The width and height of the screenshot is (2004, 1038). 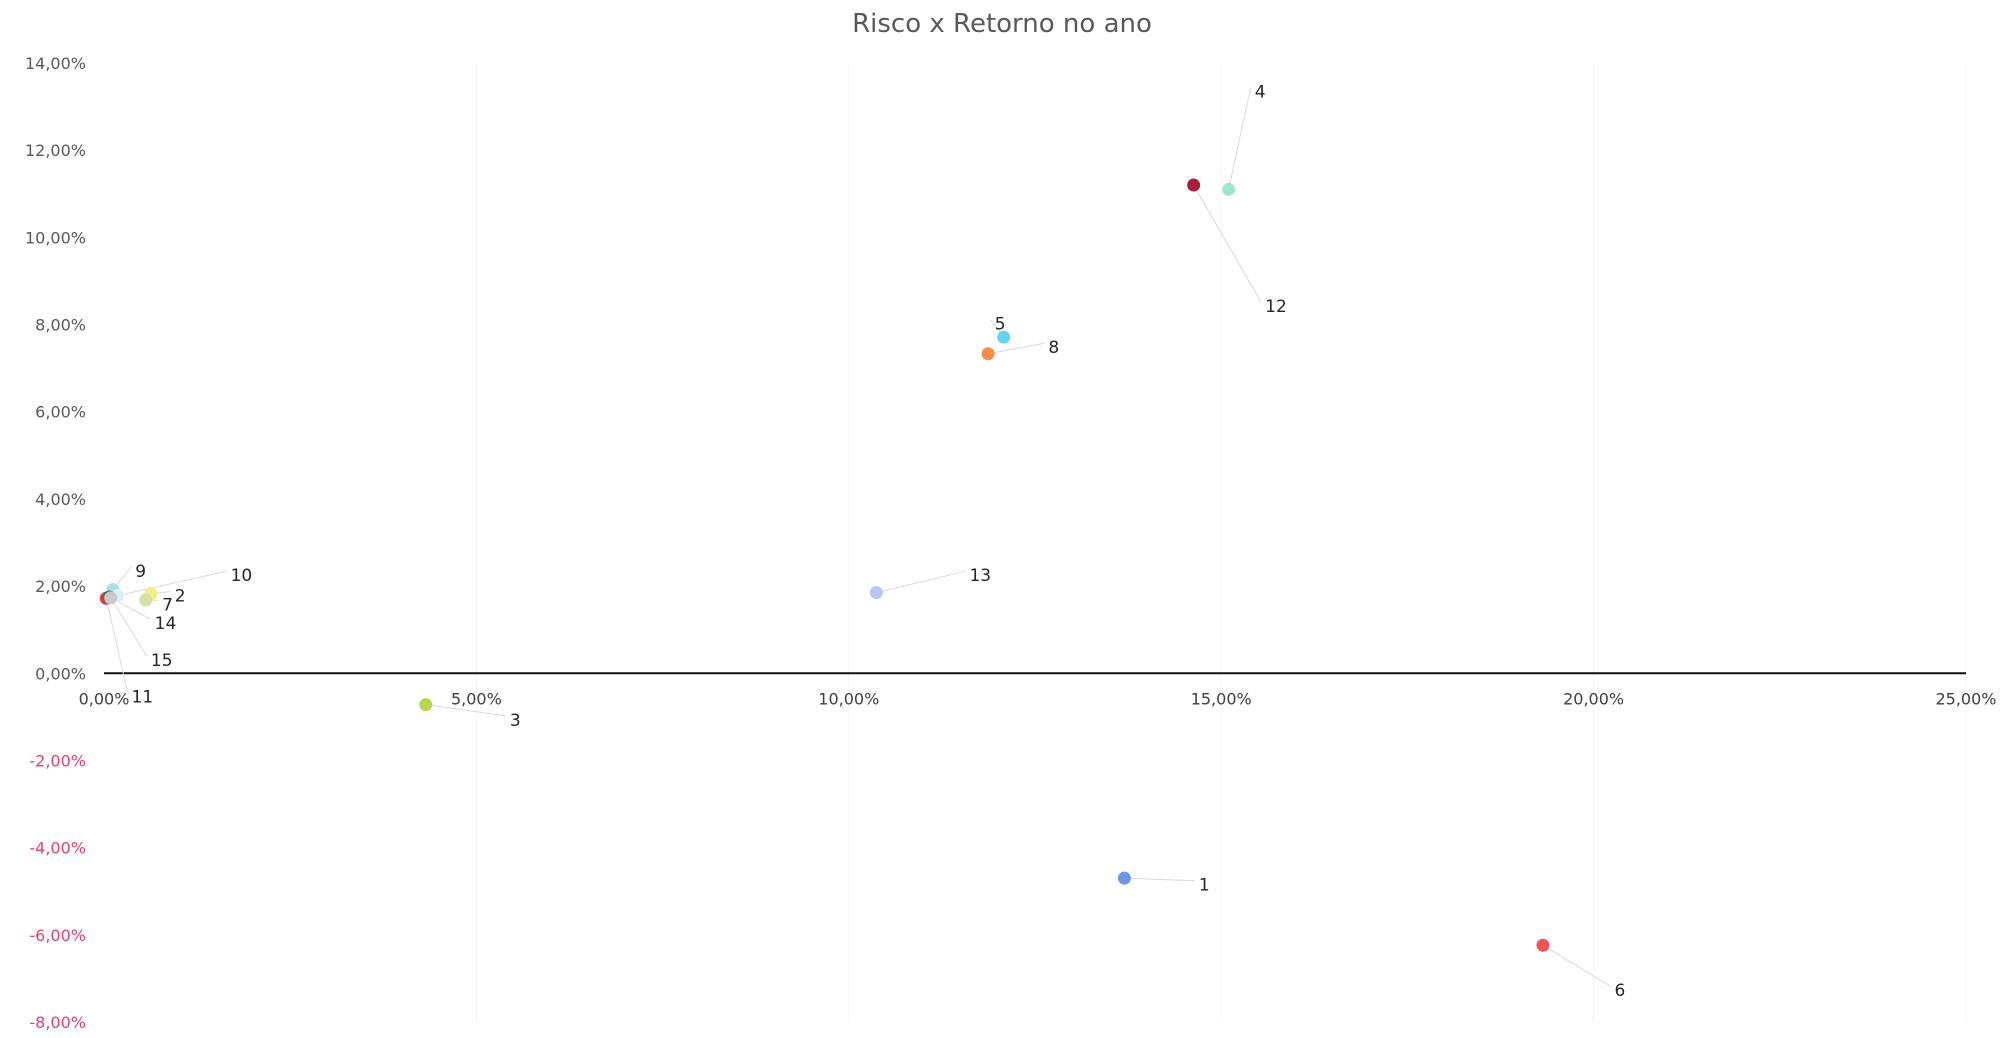 I want to click on data-label-7: 7, so click(x=167, y=605).